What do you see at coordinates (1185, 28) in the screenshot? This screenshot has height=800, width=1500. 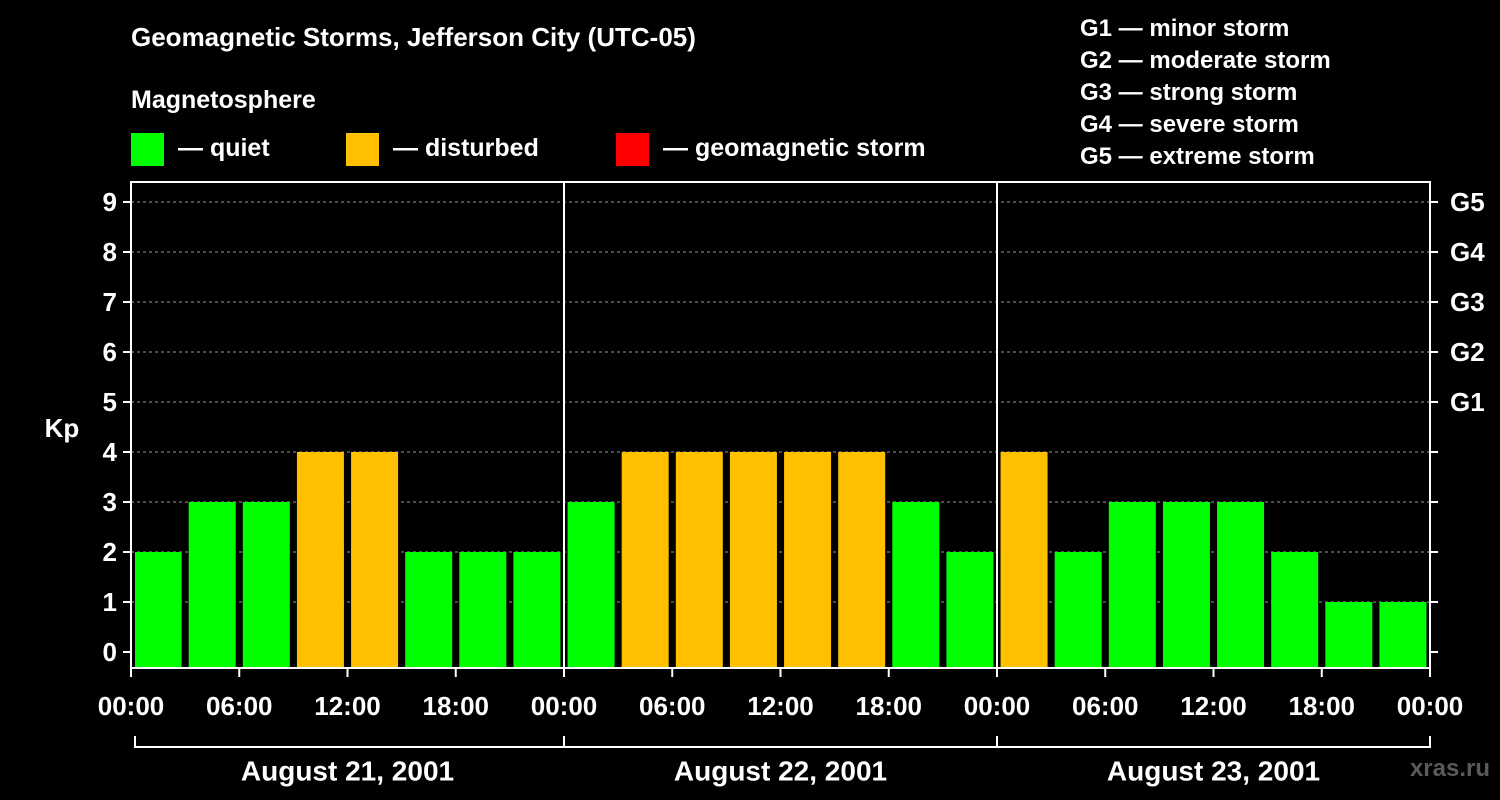 I see `storm-scale-g1: G1 — minor storm` at bounding box center [1185, 28].